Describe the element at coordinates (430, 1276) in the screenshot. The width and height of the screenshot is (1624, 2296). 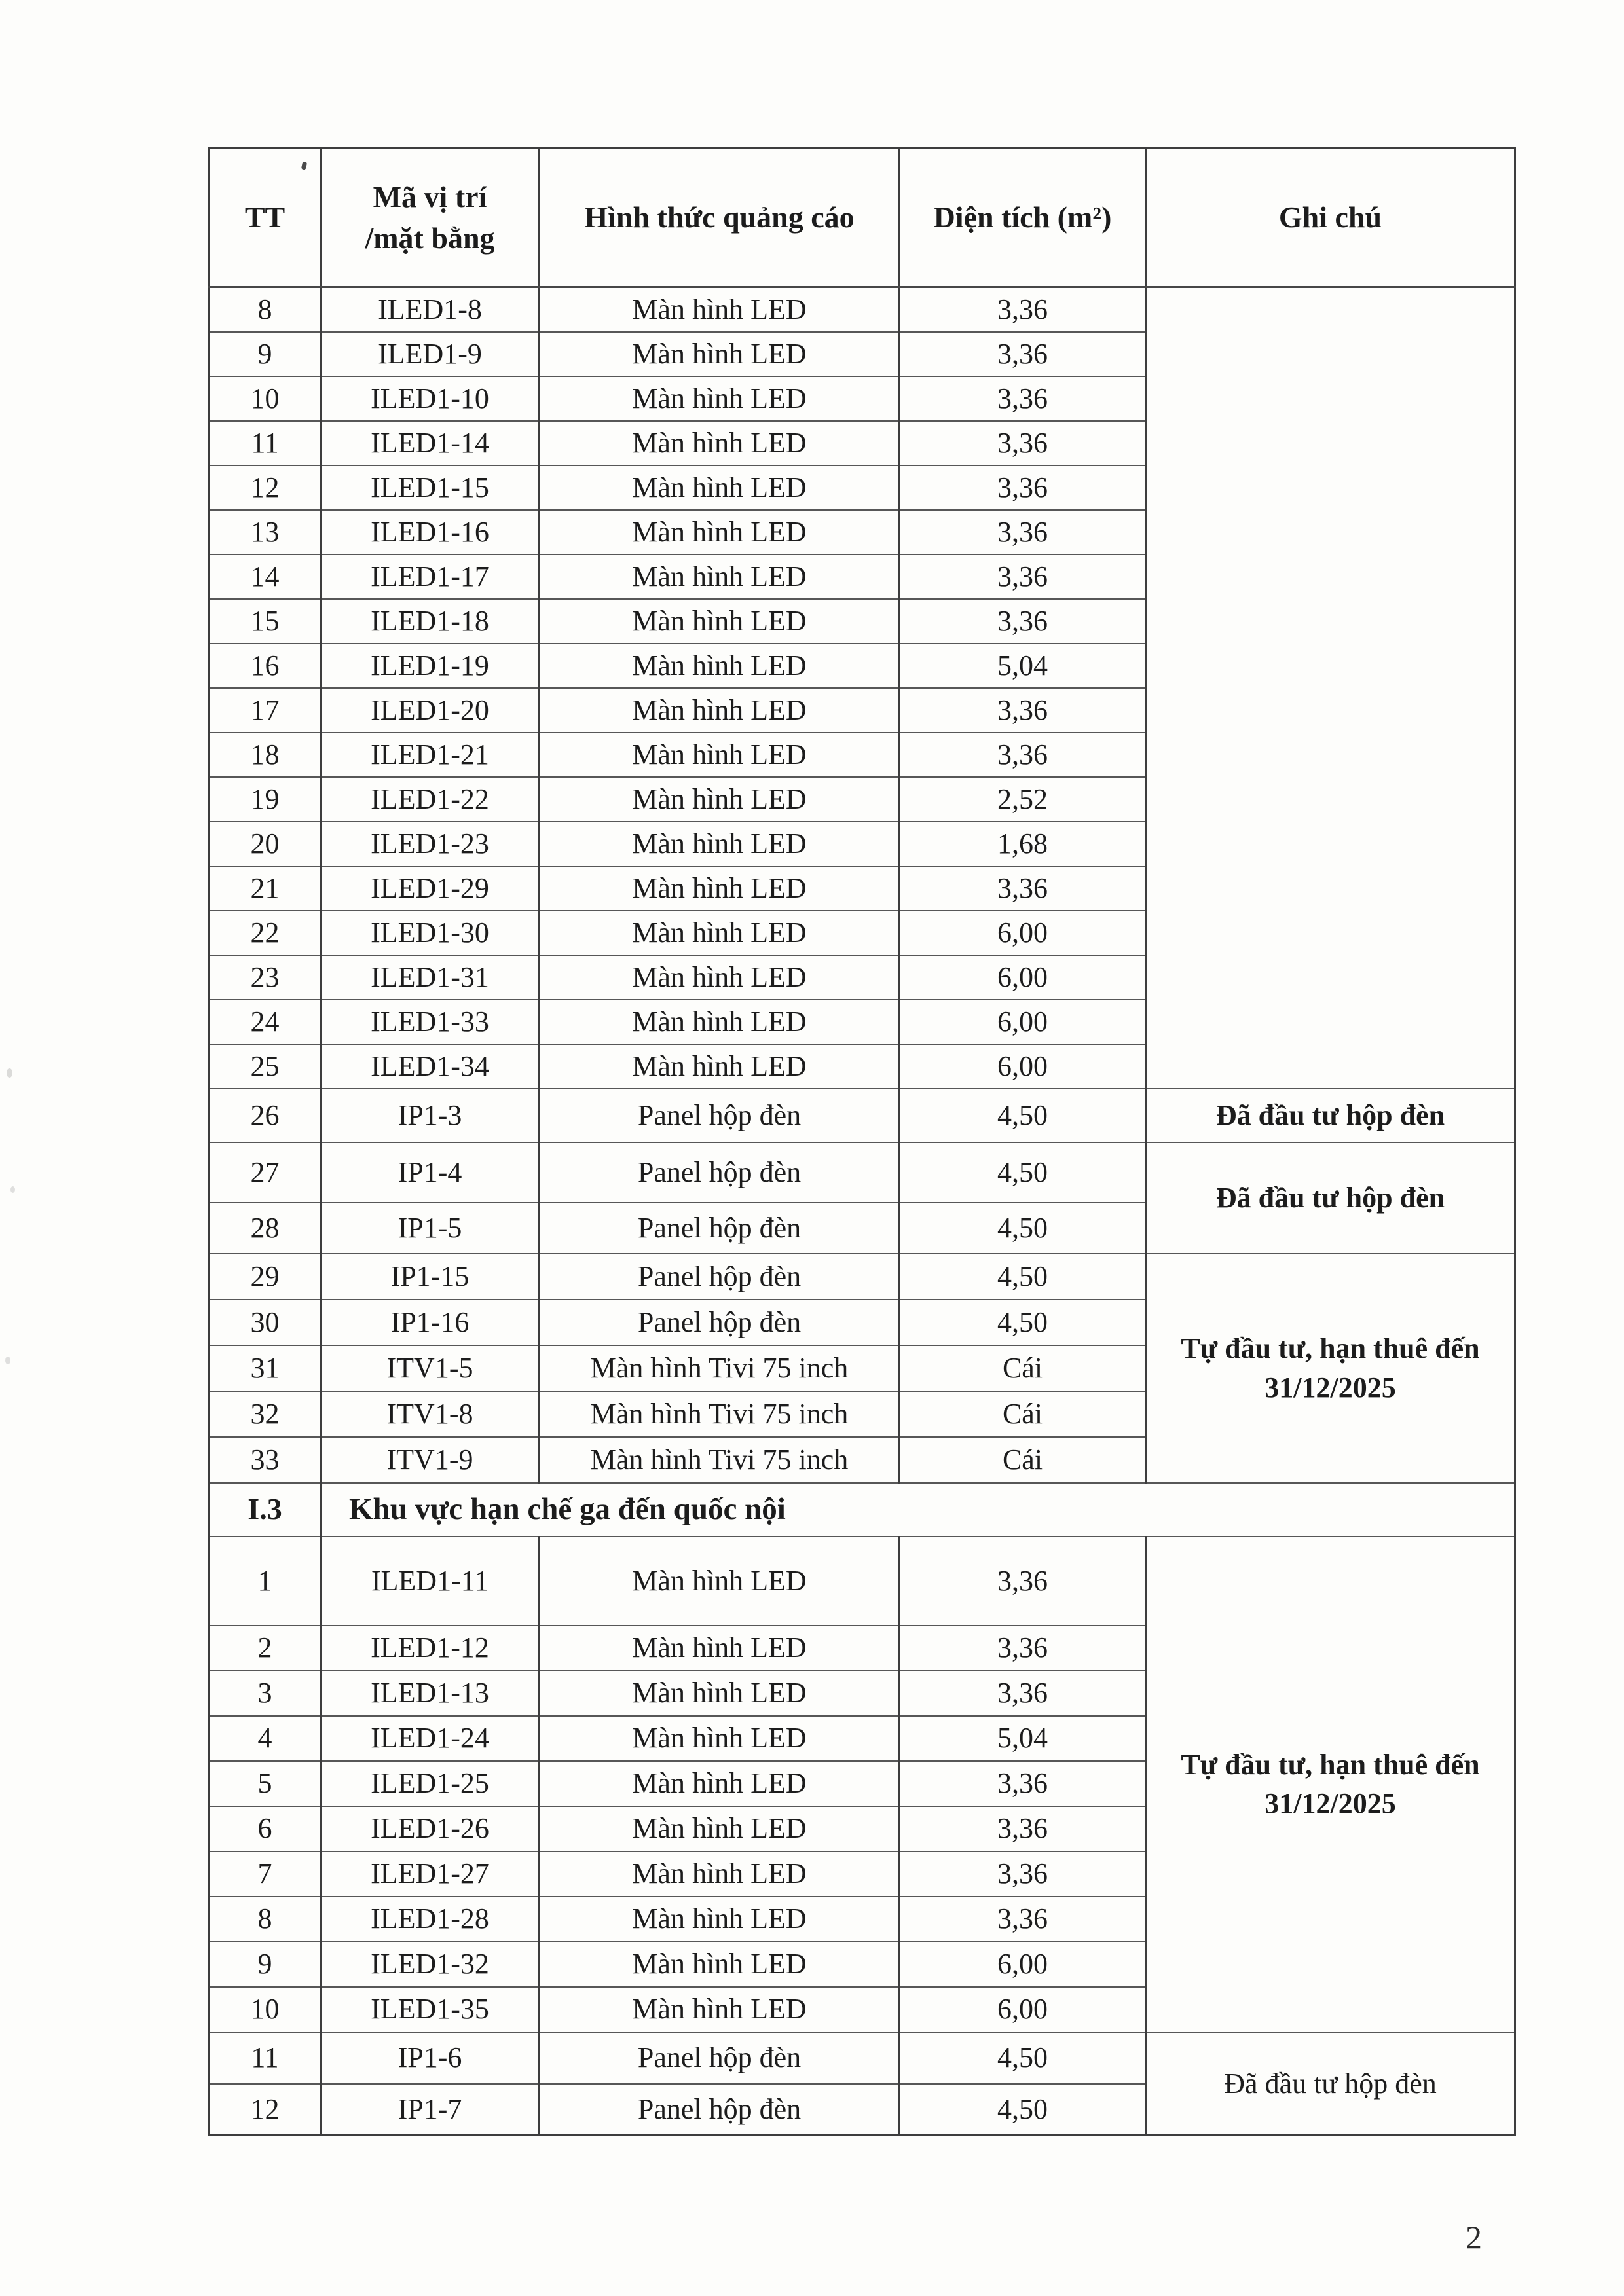
I see `cell-code: IP1-15` at that location.